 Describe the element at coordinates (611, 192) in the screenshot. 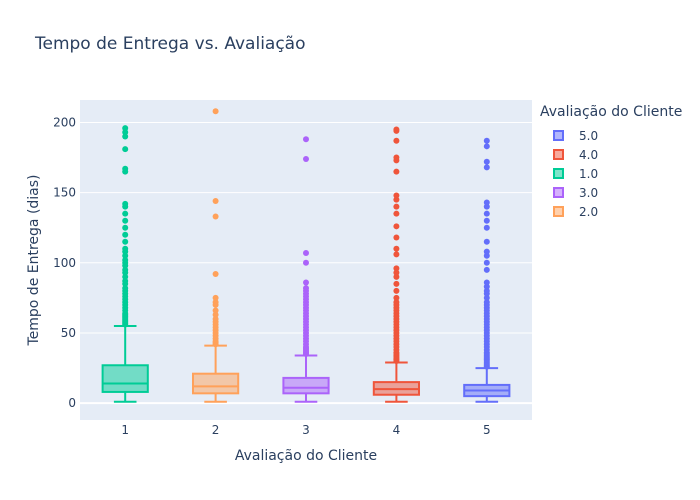

I see `legend-item: 3.0` at that location.